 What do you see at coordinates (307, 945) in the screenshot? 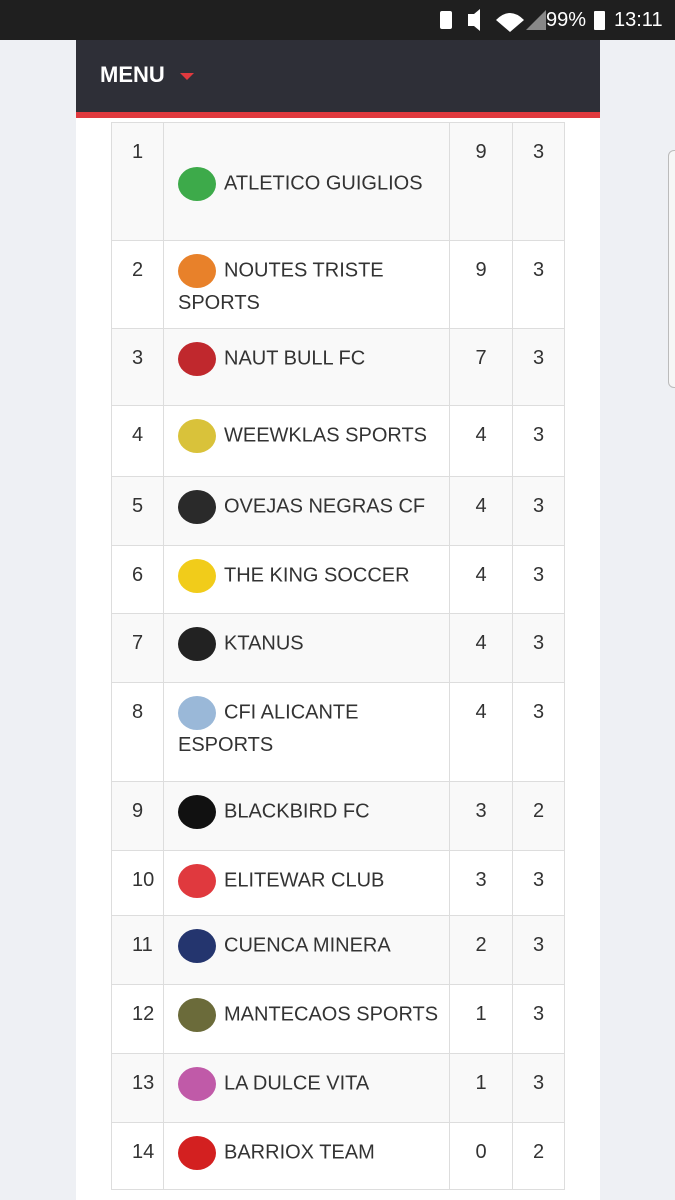
I see `team-name: CUENCA MINERA` at bounding box center [307, 945].